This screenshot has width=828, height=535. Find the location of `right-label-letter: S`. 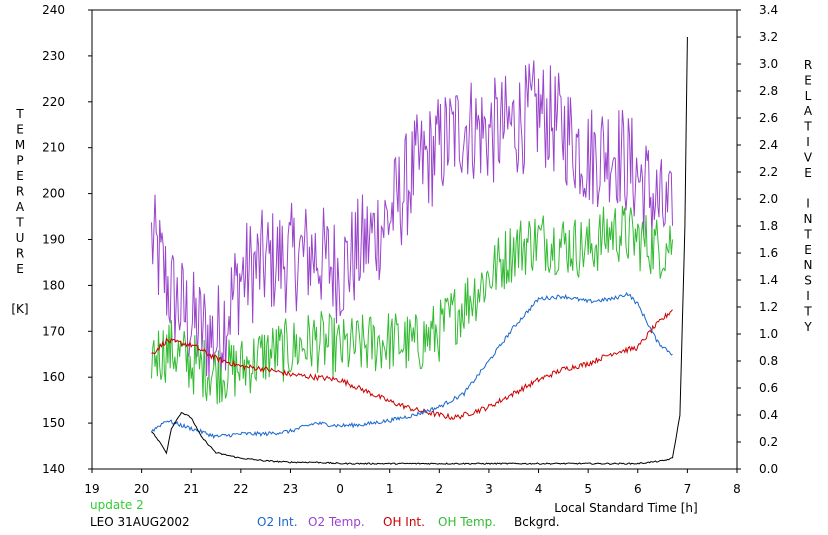

right-label-letter: S is located at coordinates (808, 281).